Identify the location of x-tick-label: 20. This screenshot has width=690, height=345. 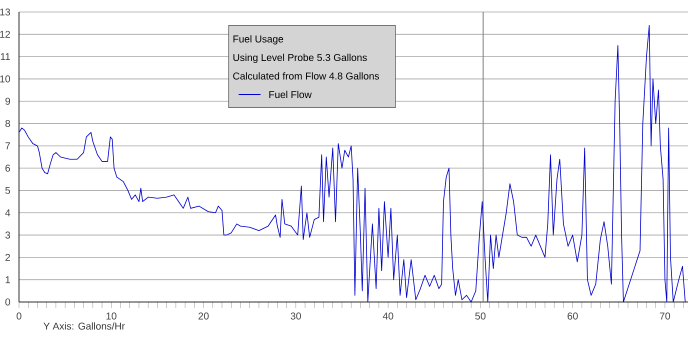
(203, 316).